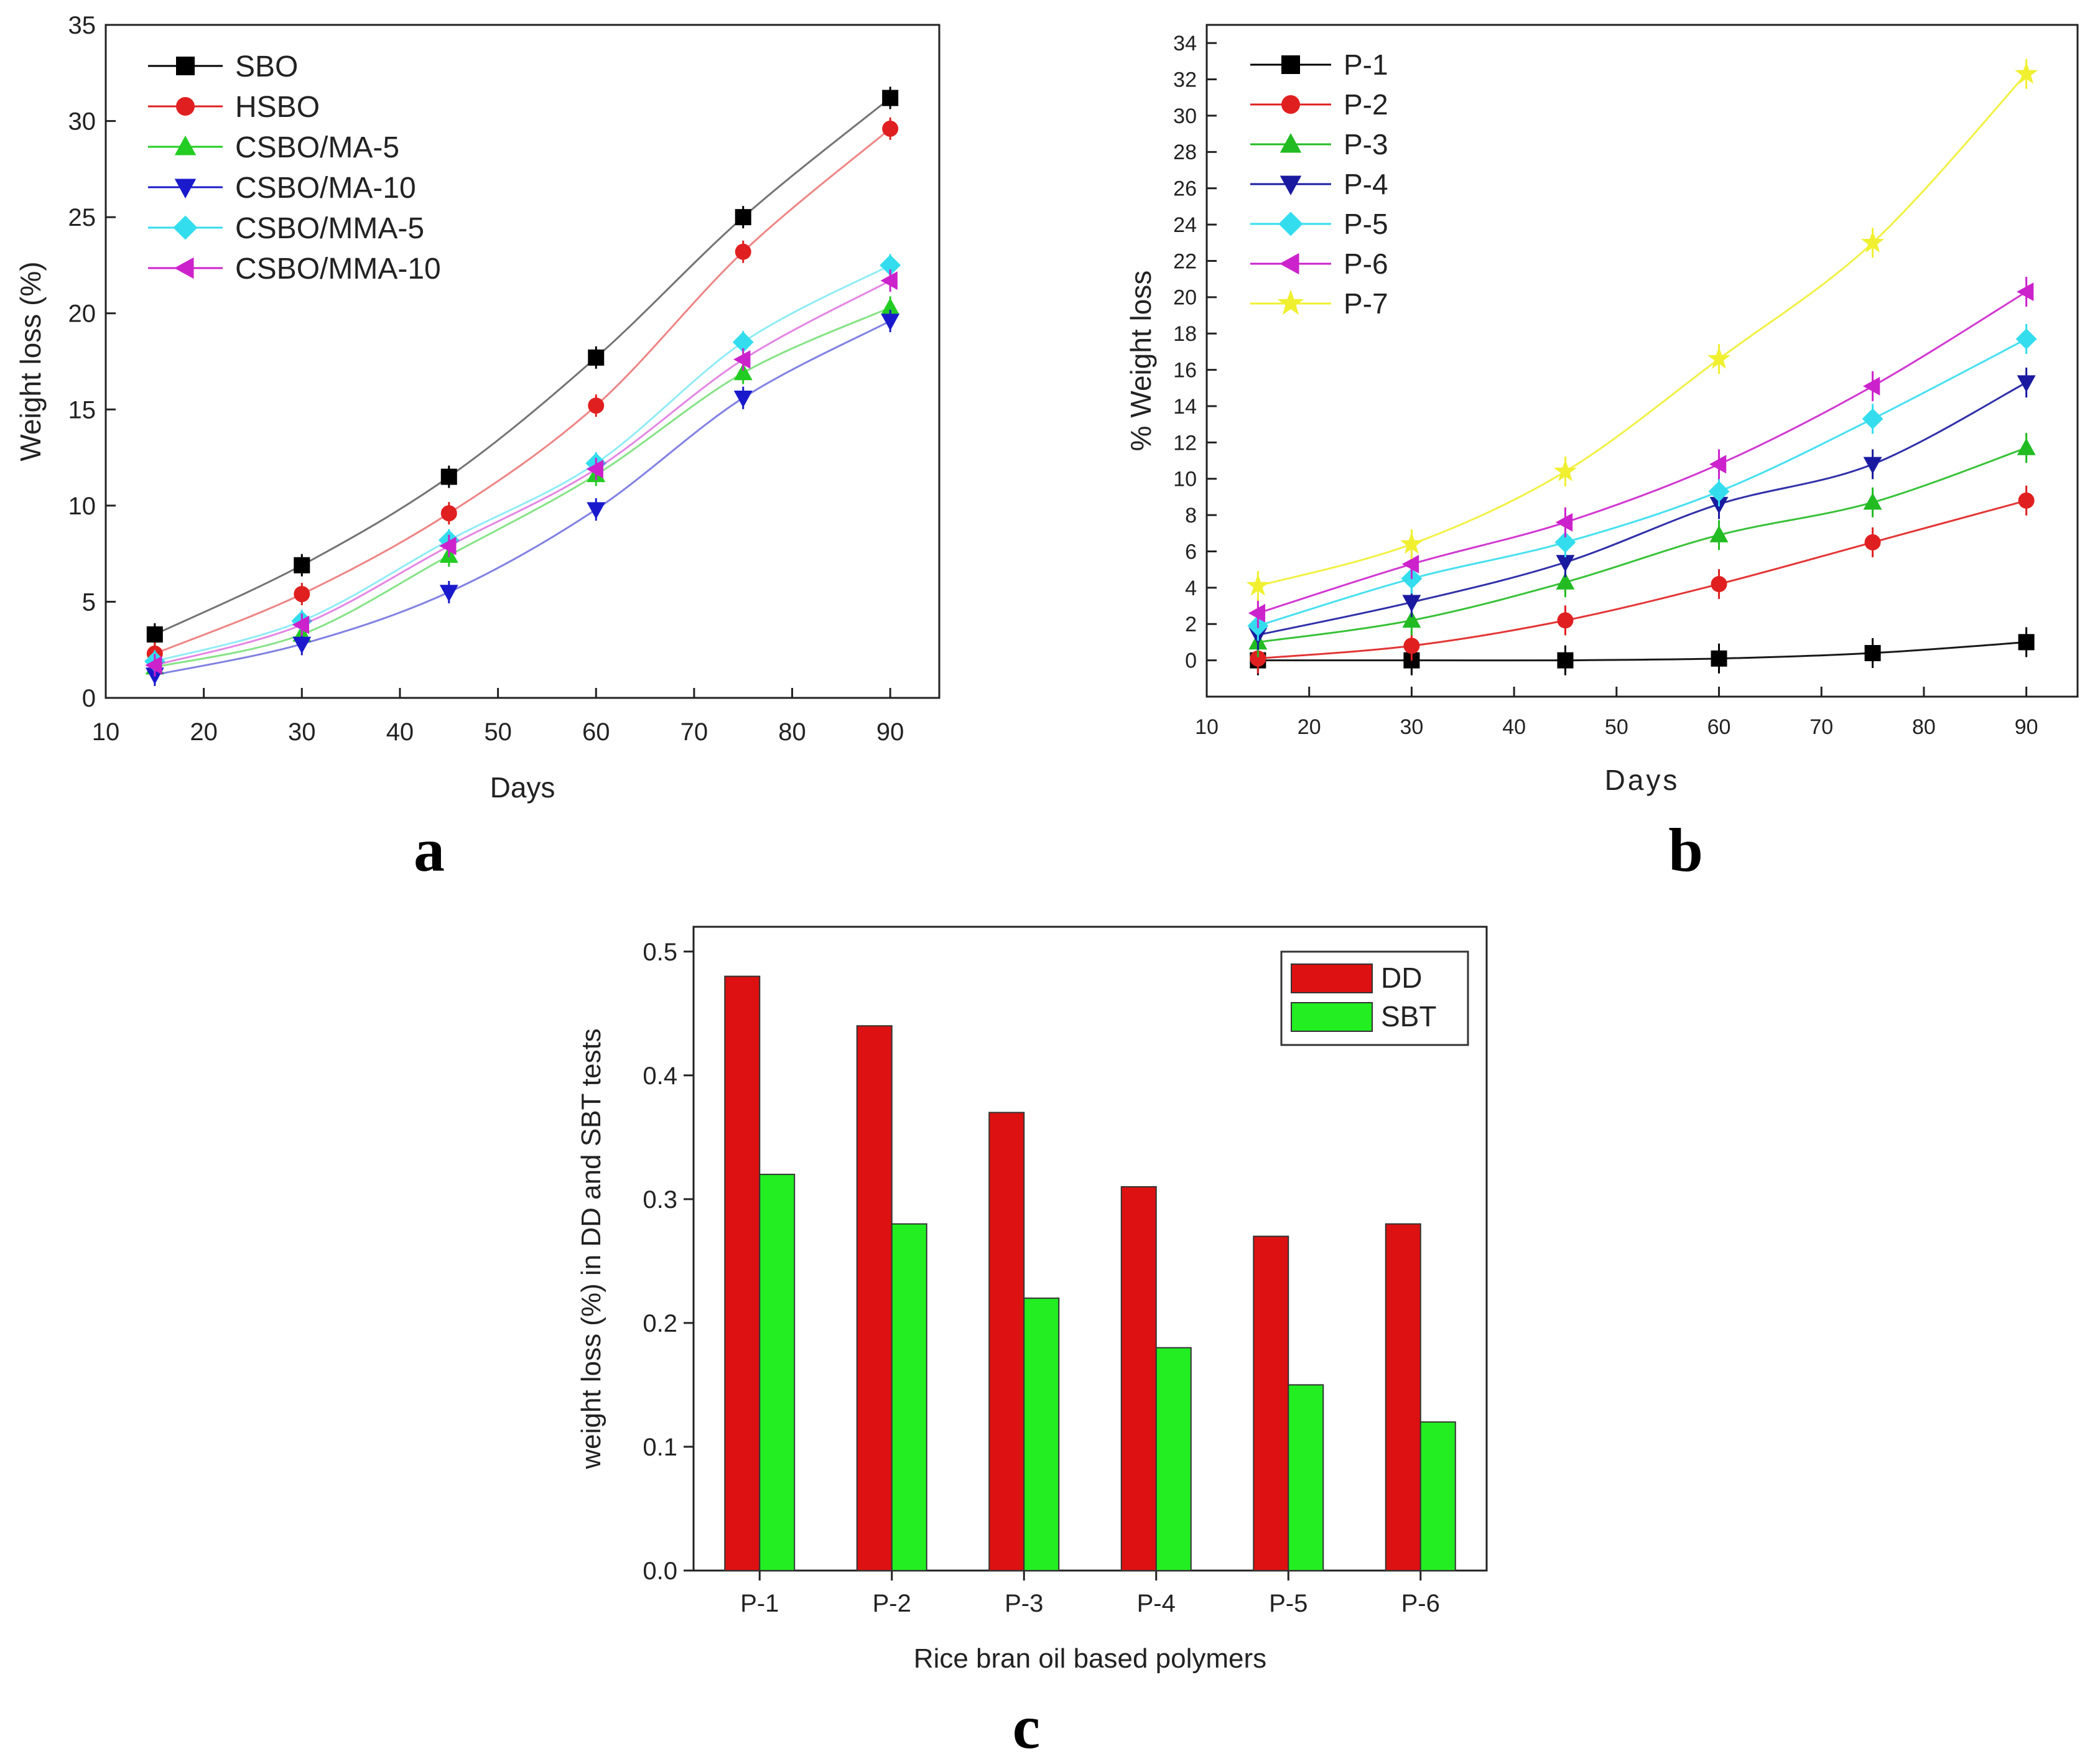  Describe the element at coordinates (1191, 661) in the screenshot. I see `y-tick-label: 0` at that location.